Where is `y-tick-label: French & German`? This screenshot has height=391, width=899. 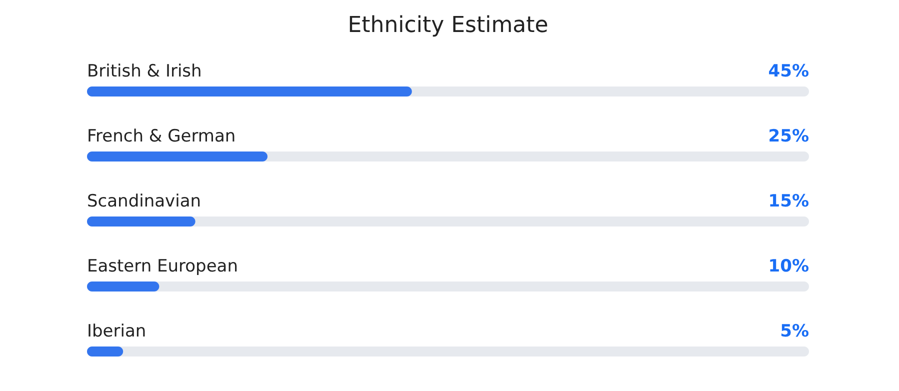 y-tick-label: French & German is located at coordinates (161, 136).